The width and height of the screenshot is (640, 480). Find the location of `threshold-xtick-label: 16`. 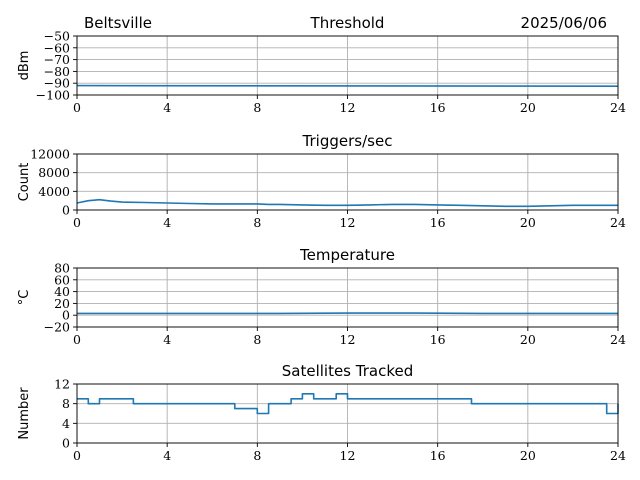

threshold-xtick-label: 16 is located at coordinates (438, 107).